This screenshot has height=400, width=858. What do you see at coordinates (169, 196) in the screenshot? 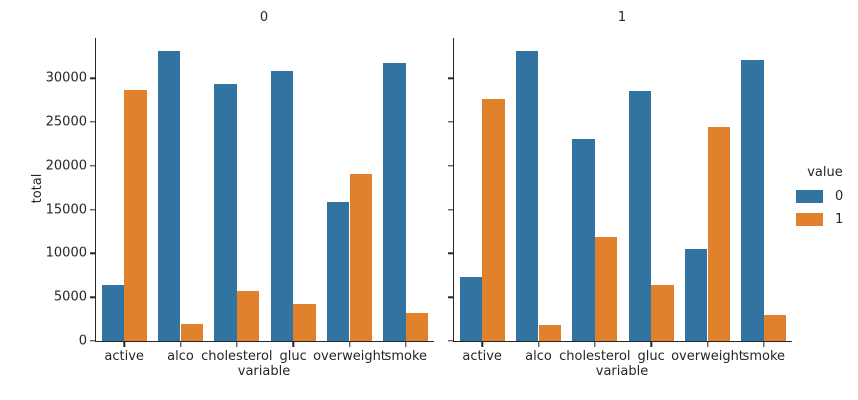
I see `bar-facet0-alco-value0` at bounding box center [169, 196].